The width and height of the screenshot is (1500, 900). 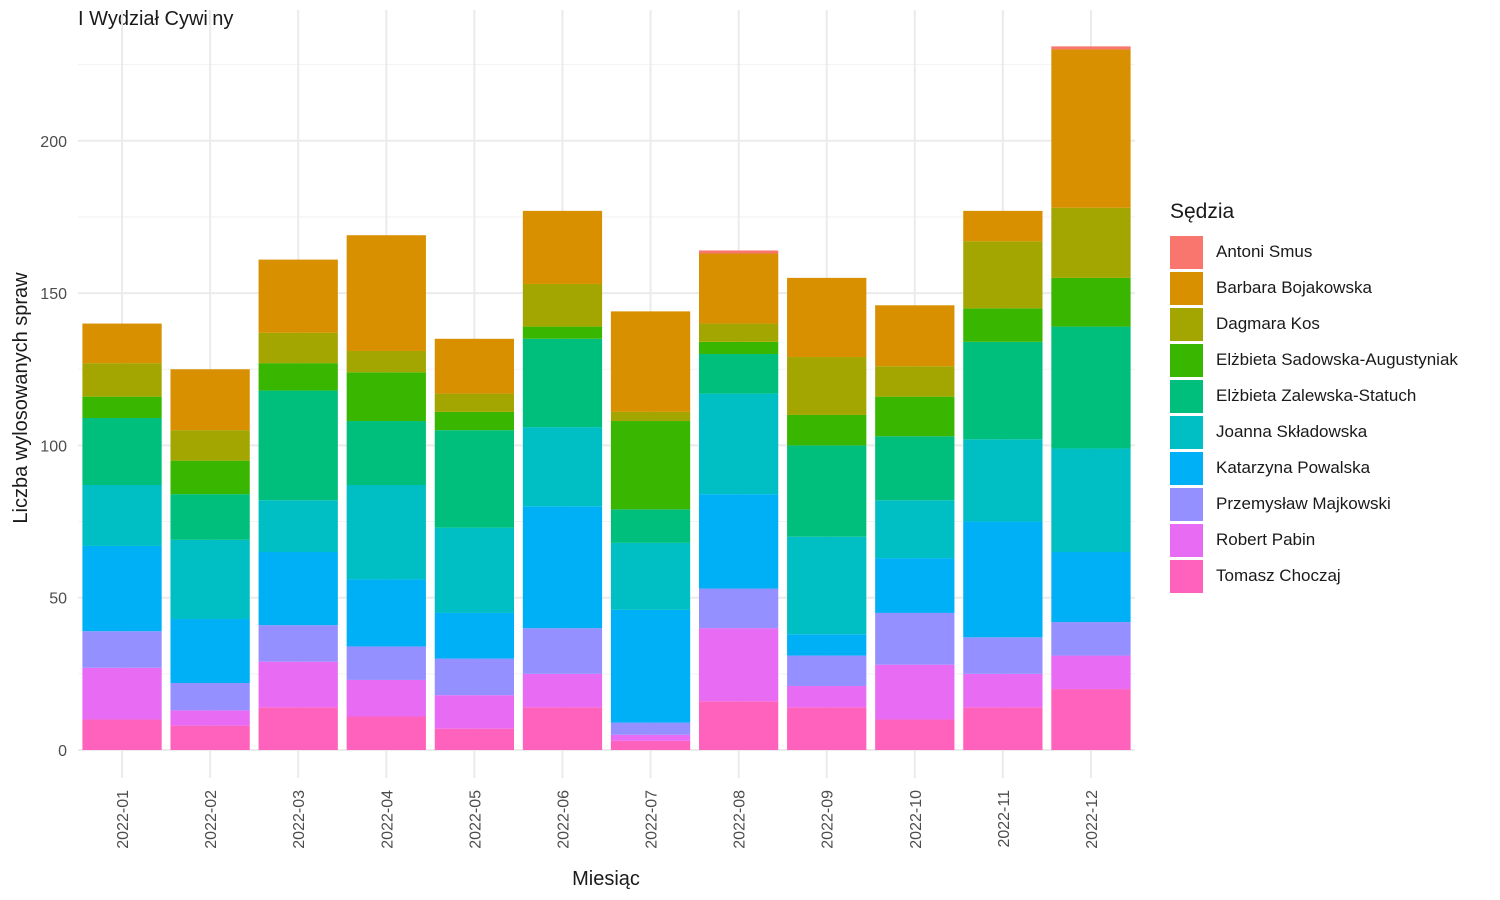 What do you see at coordinates (1314, 288) in the screenshot?
I see `legend-item: Barbara Bojakowska` at bounding box center [1314, 288].